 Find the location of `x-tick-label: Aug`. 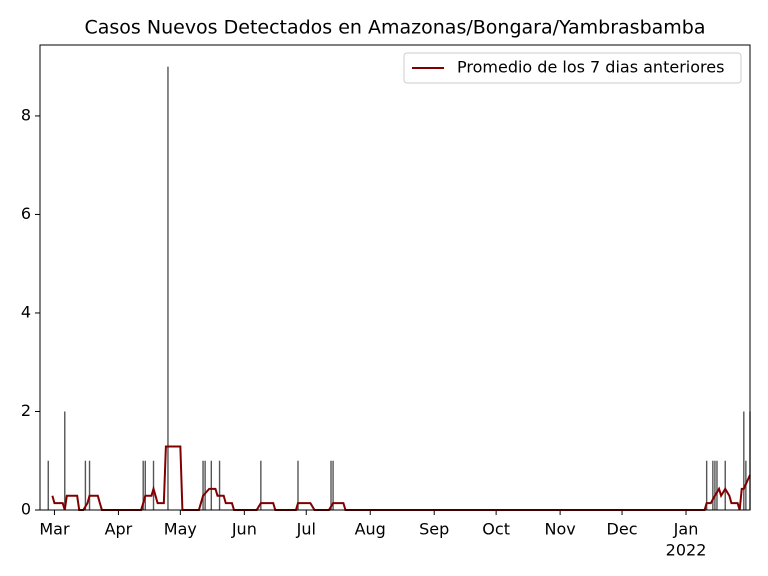

x-tick-label: Aug is located at coordinates (370, 529).